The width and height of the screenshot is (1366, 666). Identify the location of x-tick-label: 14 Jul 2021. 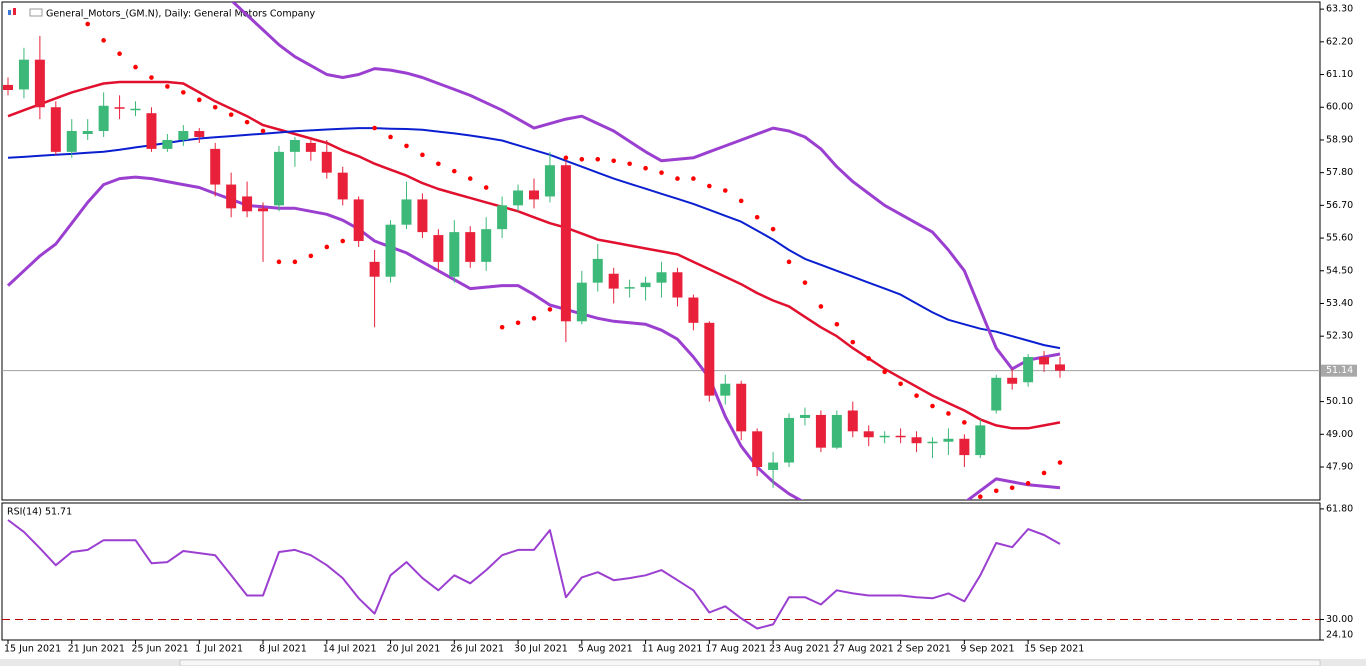
(350, 649).